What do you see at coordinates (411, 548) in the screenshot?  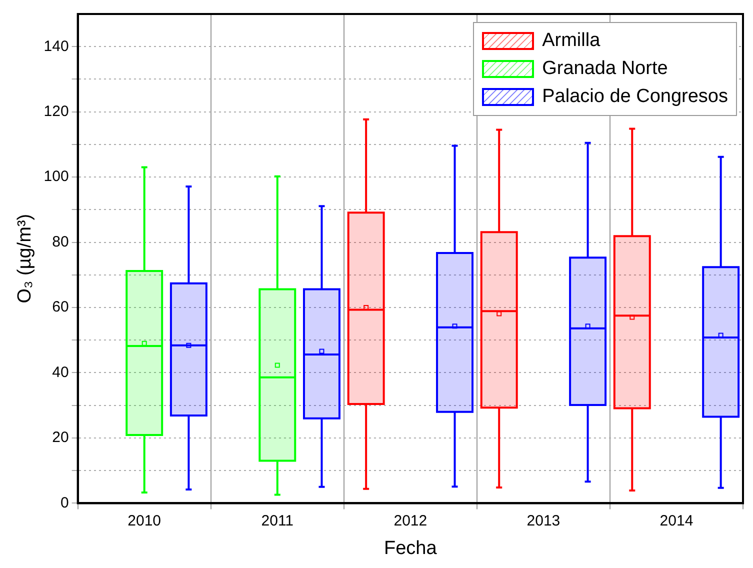 I see `x-axis-title: Fecha` at bounding box center [411, 548].